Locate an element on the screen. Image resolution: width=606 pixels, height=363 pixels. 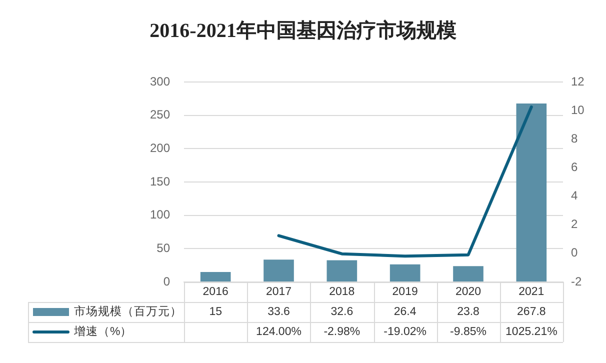
data-label: 32.6 is located at coordinates (342, 312).